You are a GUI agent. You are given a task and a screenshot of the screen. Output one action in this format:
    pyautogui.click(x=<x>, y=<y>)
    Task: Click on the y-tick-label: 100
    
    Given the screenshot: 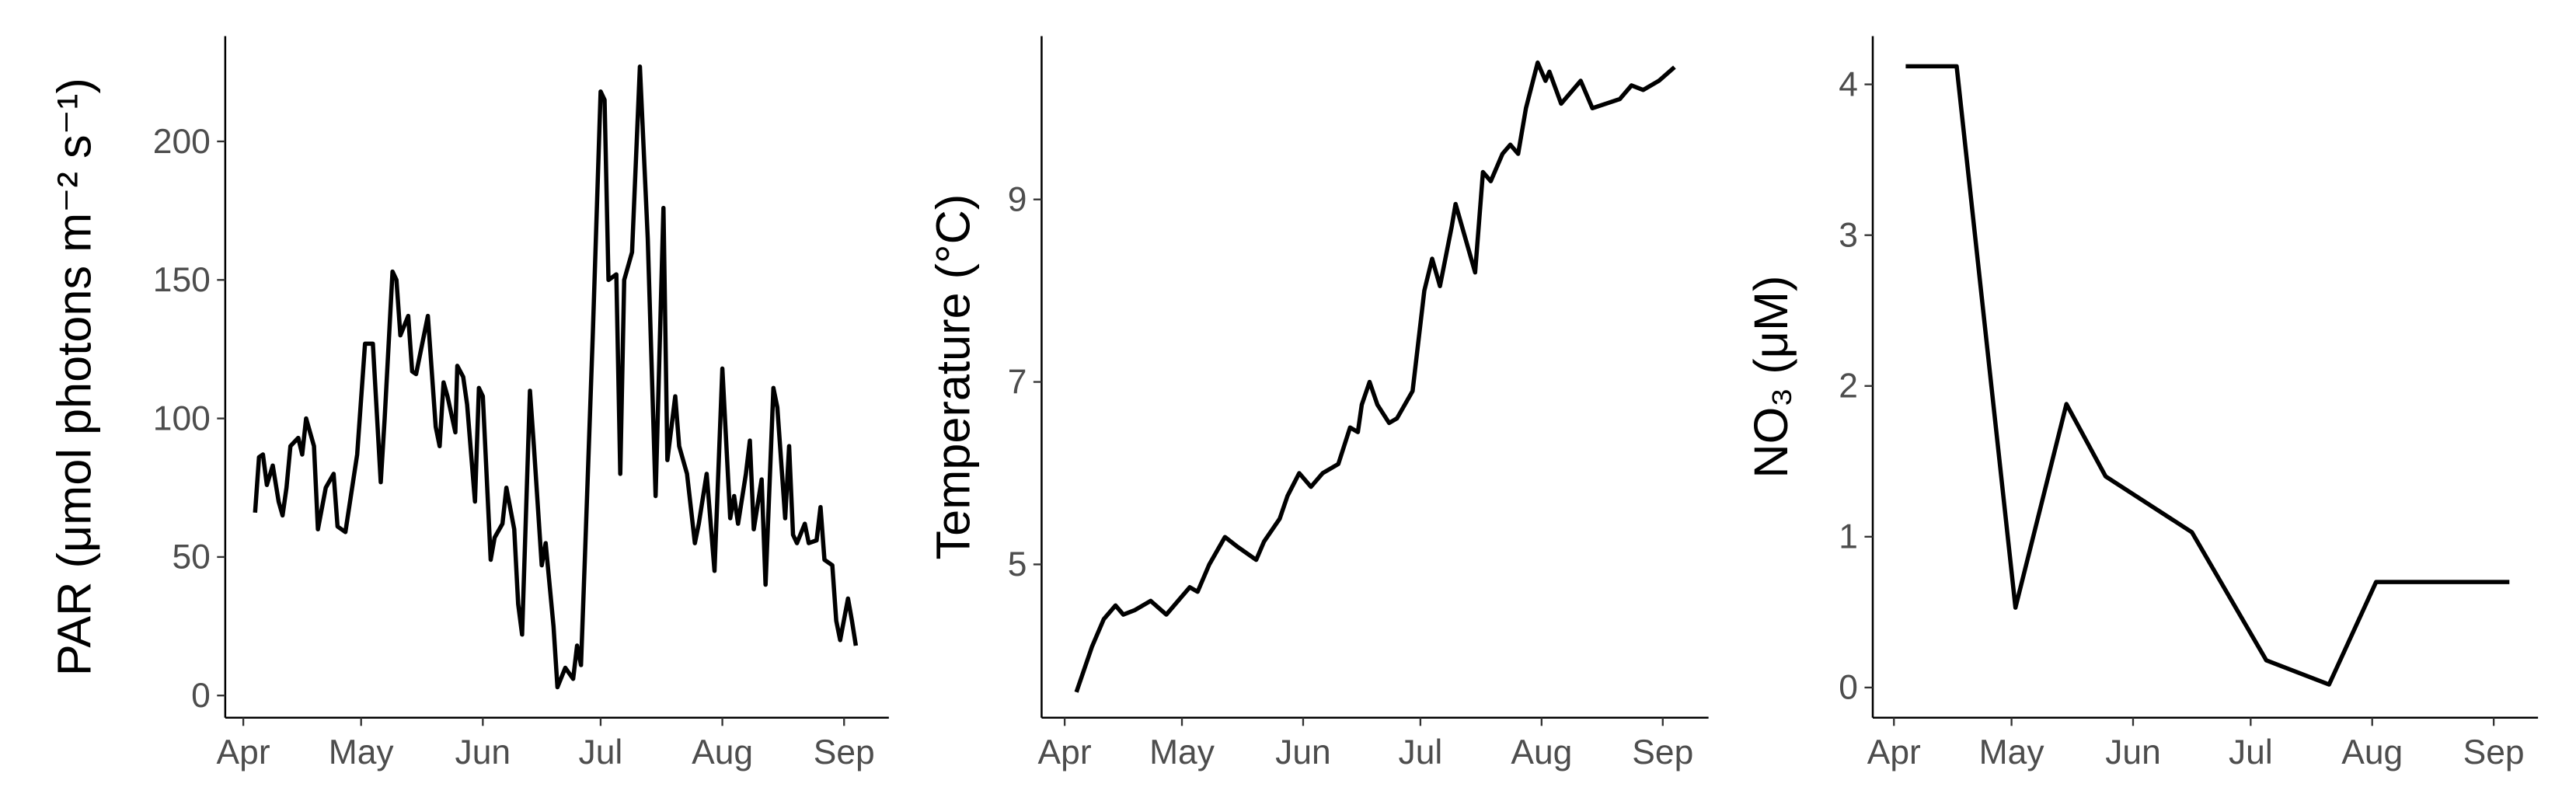 What is the action you would take?
    pyautogui.click(x=182, y=418)
    